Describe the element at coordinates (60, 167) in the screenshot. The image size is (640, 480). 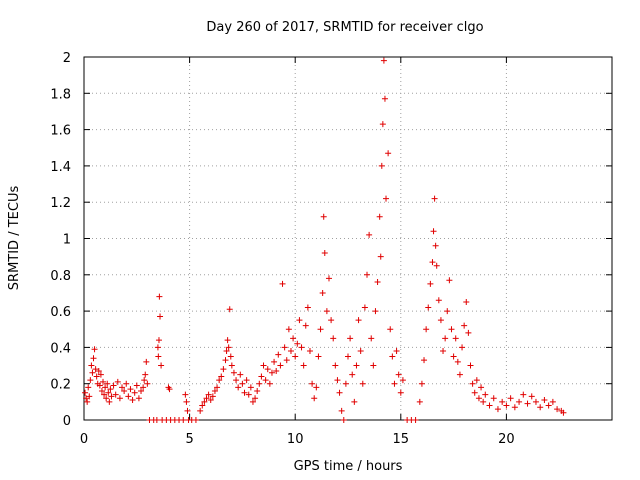
I see `y-tick-label: 1.4` at that location.